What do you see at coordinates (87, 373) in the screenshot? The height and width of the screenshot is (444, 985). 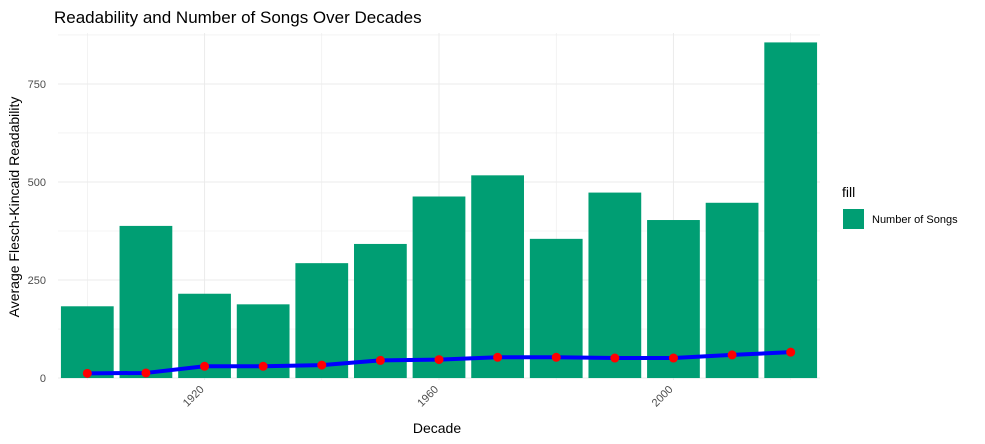 I see `readability-point-1900` at bounding box center [87, 373].